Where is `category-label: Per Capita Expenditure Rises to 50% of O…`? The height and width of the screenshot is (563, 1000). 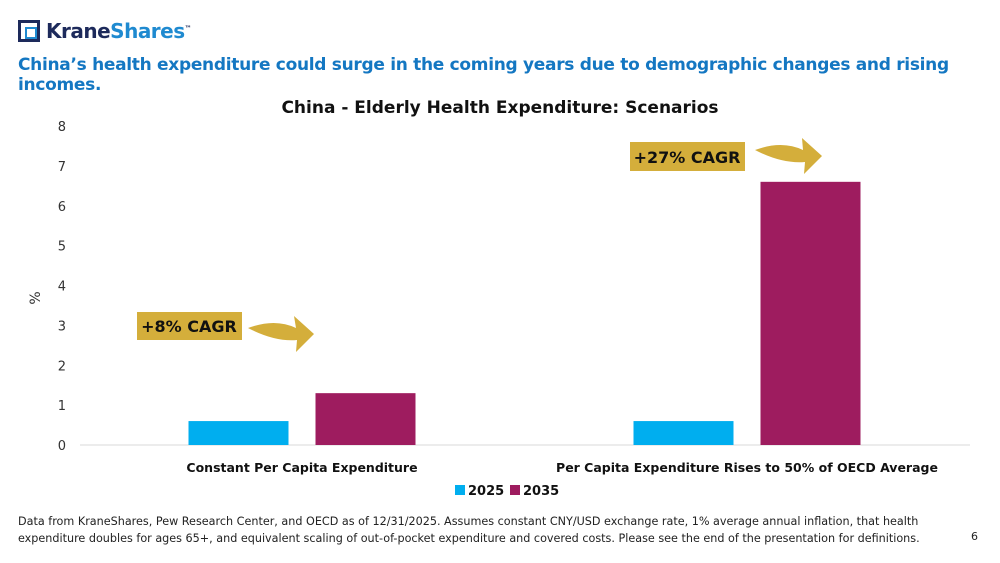
category-label: Per Capita Expenditure Rises to 50% of O… is located at coordinates (747, 467).